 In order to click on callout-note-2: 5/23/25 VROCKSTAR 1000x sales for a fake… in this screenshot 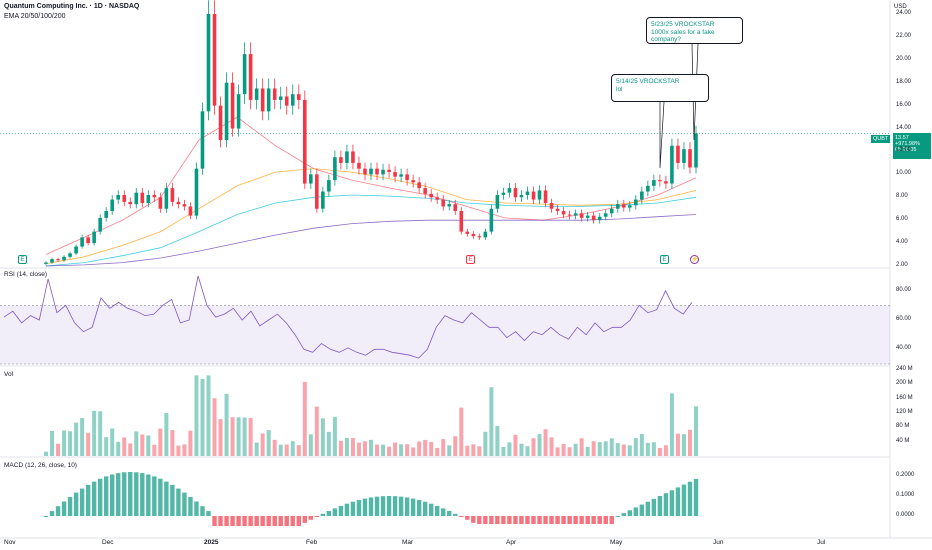, I will do `click(694, 30)`.